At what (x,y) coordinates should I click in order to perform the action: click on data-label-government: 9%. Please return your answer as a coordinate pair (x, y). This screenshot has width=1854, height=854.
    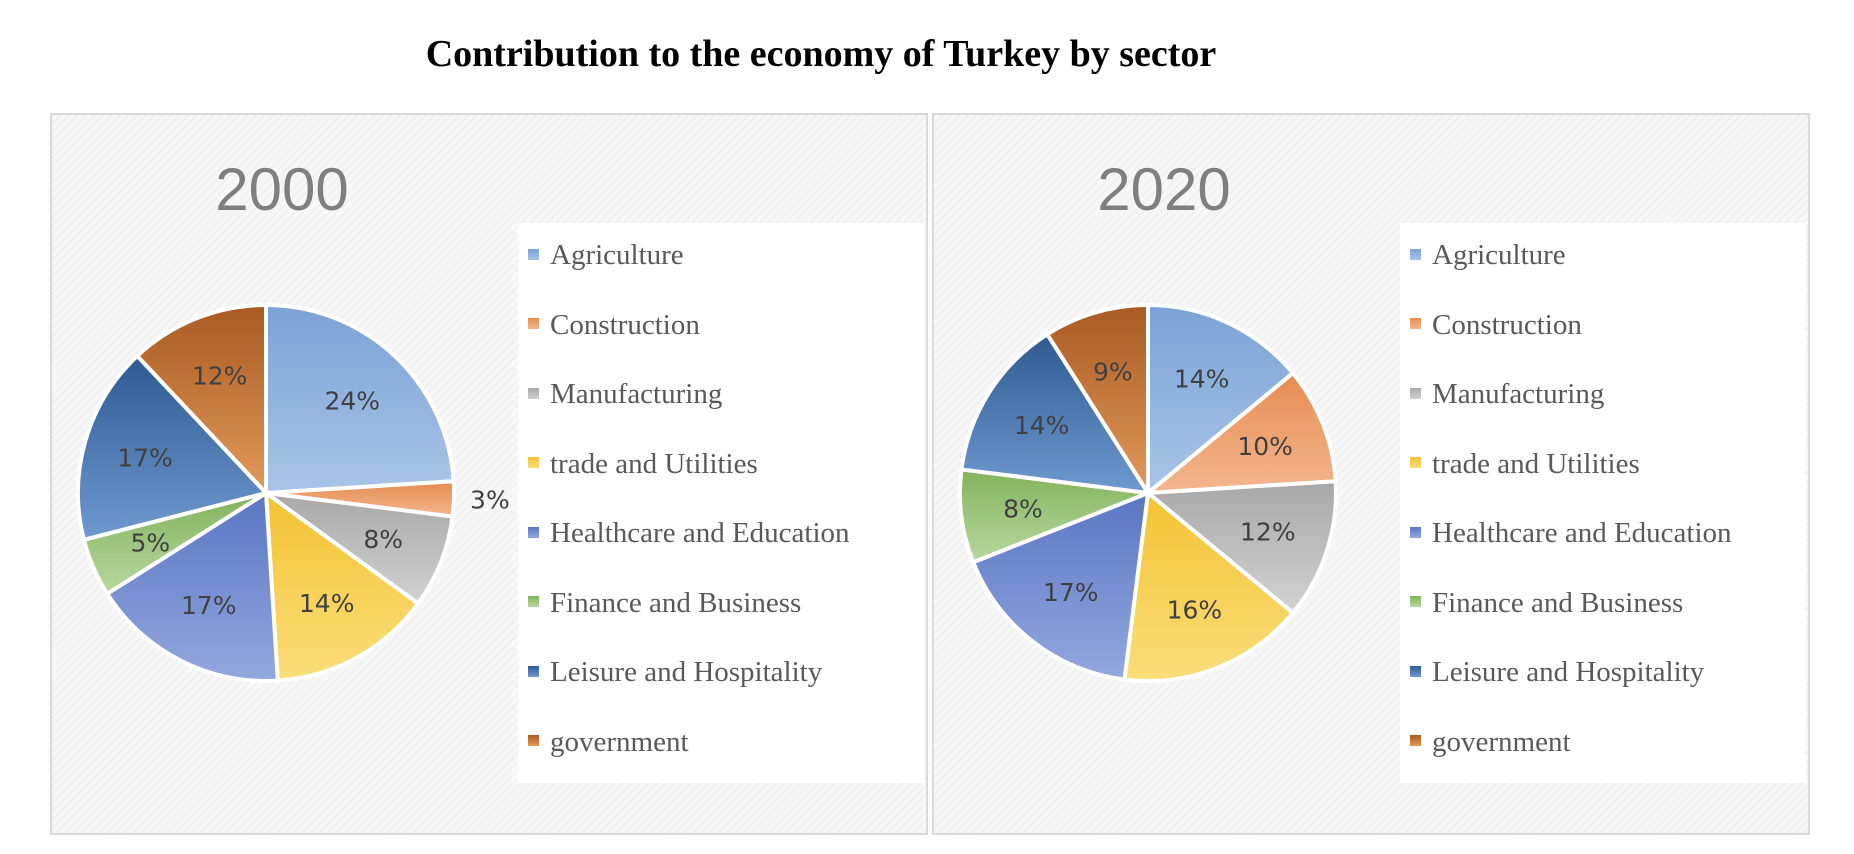
    Looking at the image, I should click on (1113, 372).